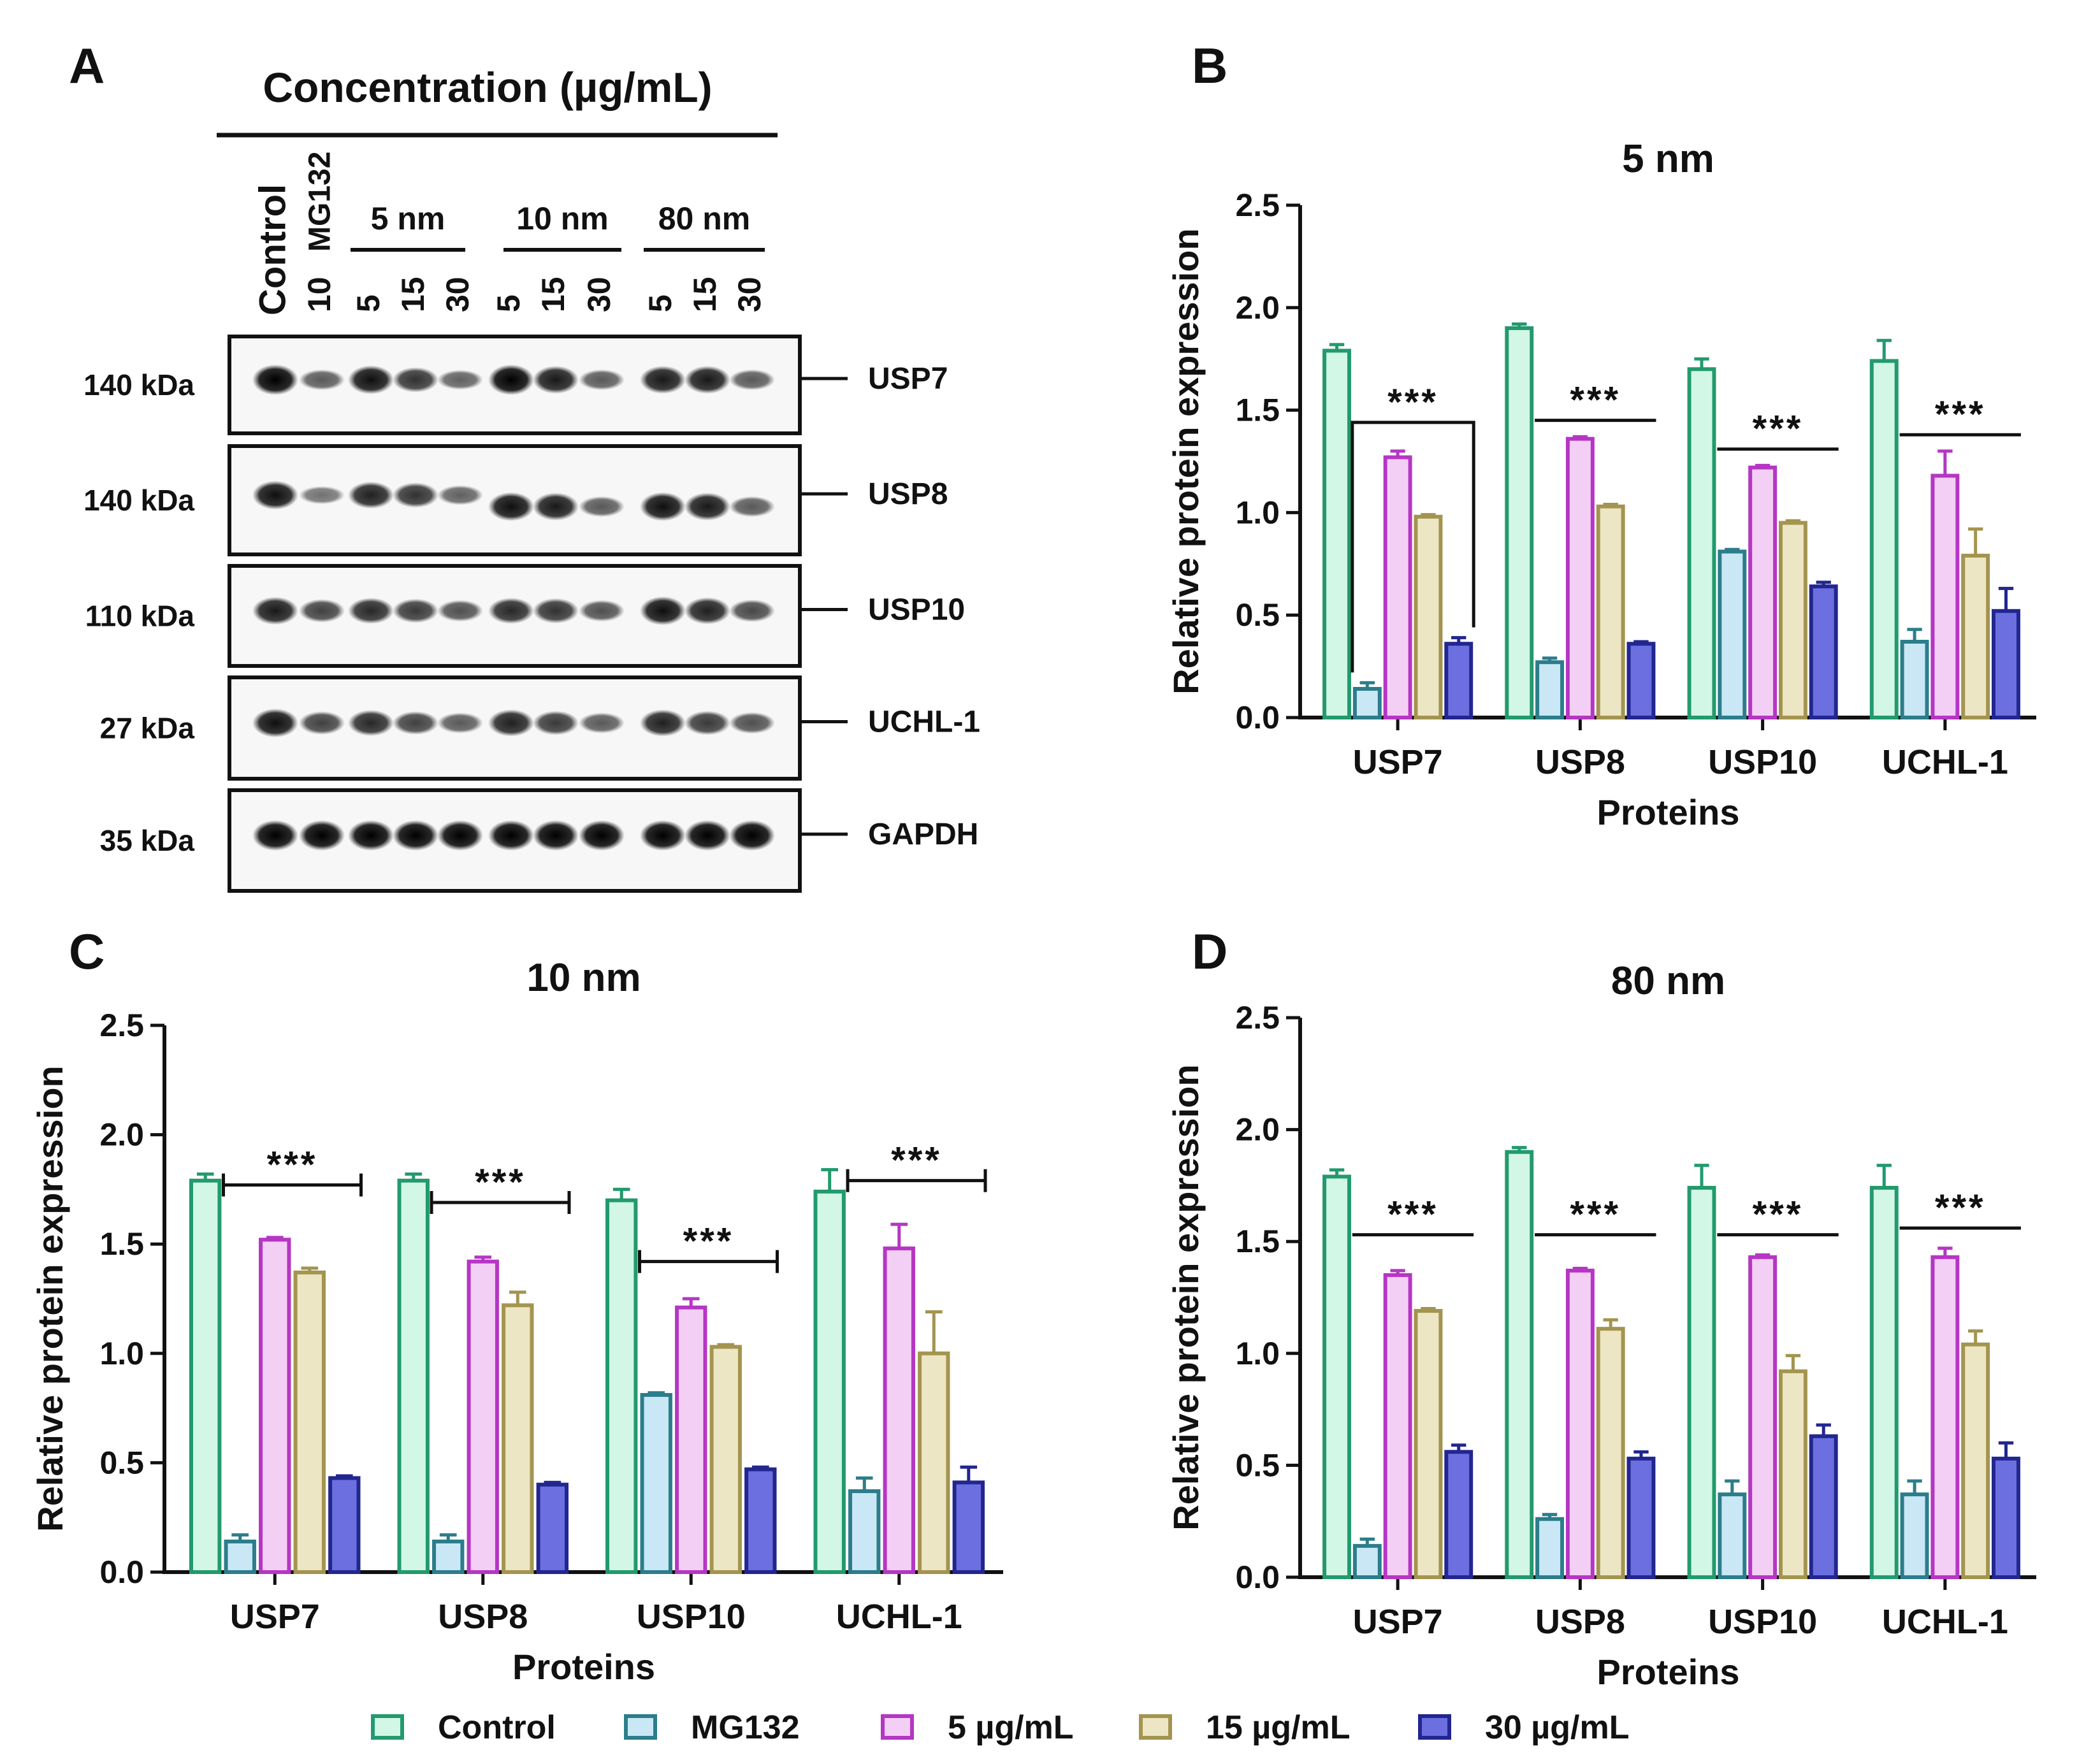 This screenshot has height=1755, width=2100. What do you see at coordinates (1209, 66) in the screenshot?
I see `panel-letter-b: B` at bounding box center [1209, 66].